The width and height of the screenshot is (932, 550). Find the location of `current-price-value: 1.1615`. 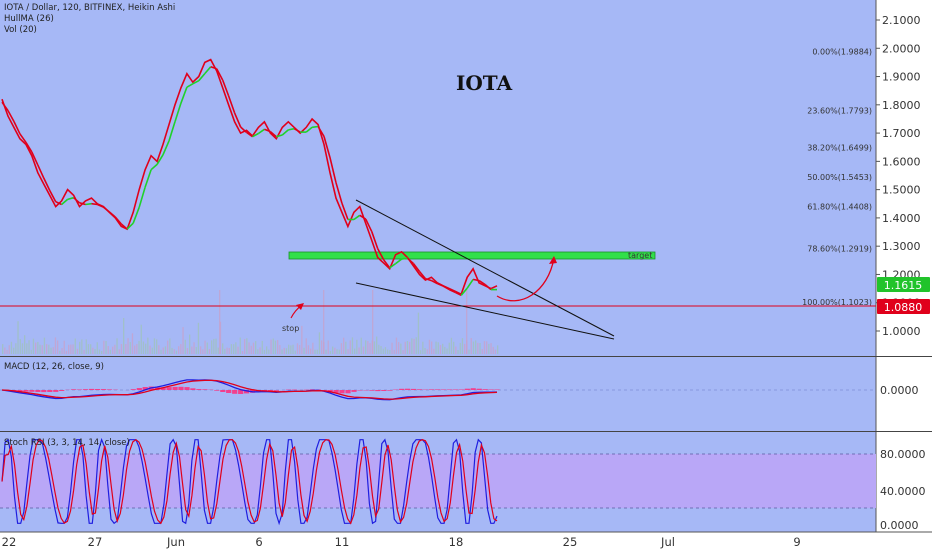

current-price-value: 1.1615 is located at coordinates (903, 285).